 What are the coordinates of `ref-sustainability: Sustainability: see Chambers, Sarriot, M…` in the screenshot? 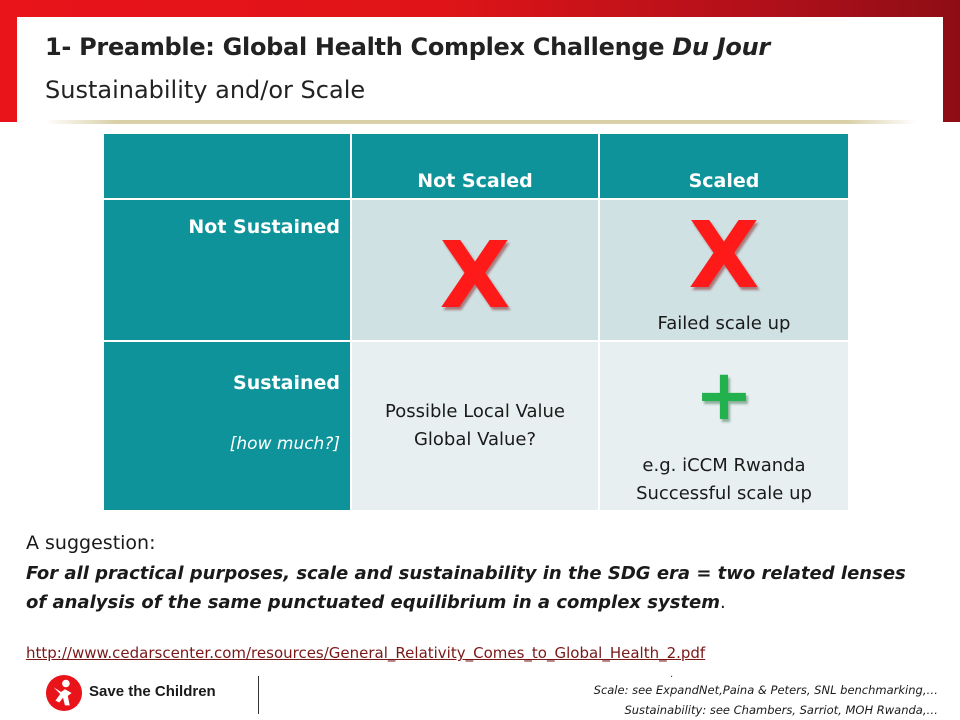 It's located at (781, 710).